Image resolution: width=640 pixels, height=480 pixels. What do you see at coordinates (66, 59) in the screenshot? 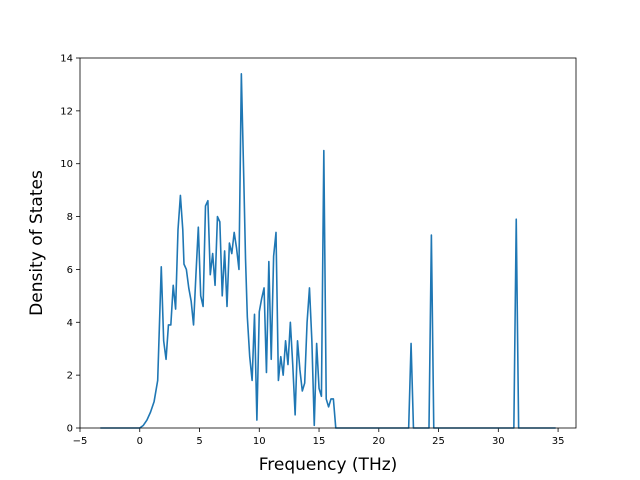
I see `y-tick-label: 14` at bounding box center [66, 59].